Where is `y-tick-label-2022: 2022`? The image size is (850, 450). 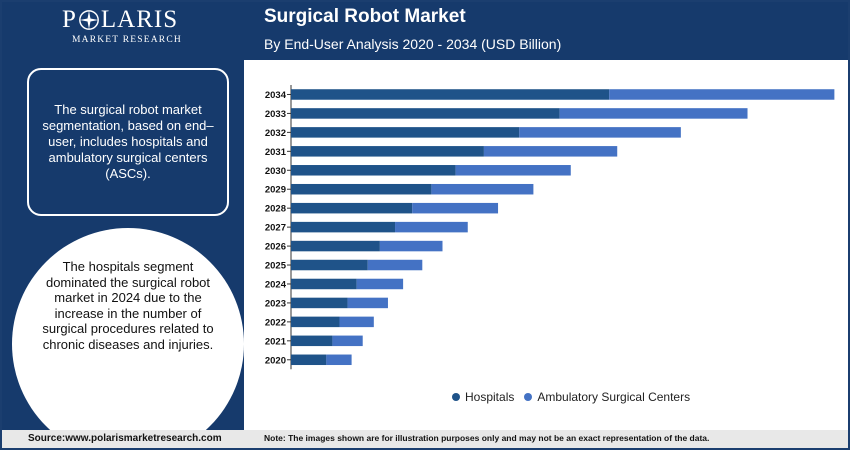
y-tick-label-2022: 2022 is located at coordinates (275, 322).